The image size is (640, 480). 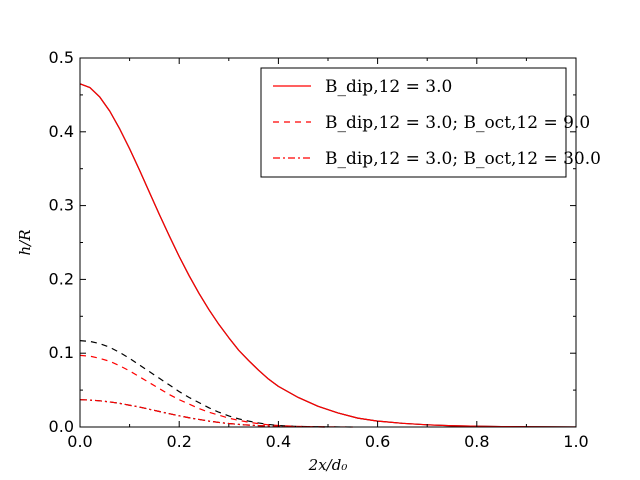 What do you see at coordinates (79, 441) in the screenshot?
I see `x-tick-label-0: 0.0` at bounding box center [79, 441].